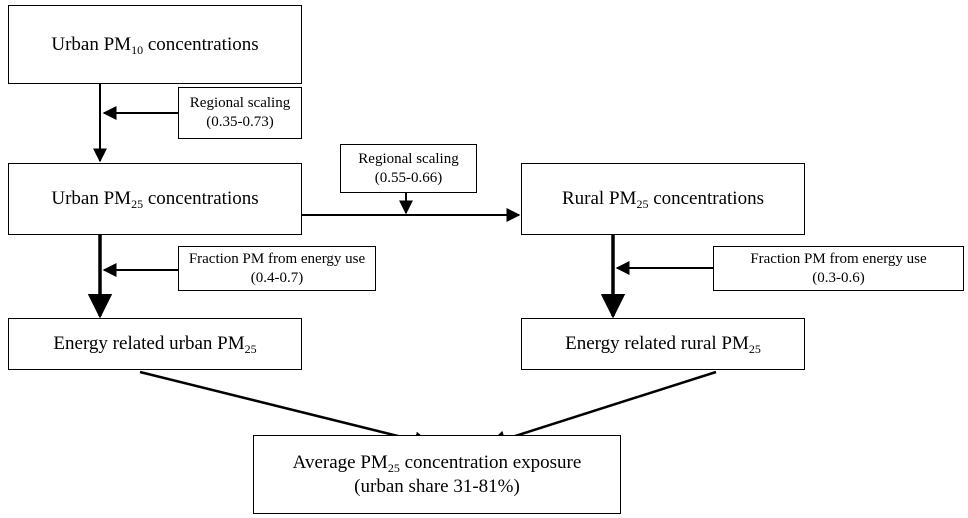 The image size is (968, 518). What do you see at coordinates (408, 168) in the screenshot?
I see `node: Regional scaling (0.55-0.66)` at bounding box center [408, 168].